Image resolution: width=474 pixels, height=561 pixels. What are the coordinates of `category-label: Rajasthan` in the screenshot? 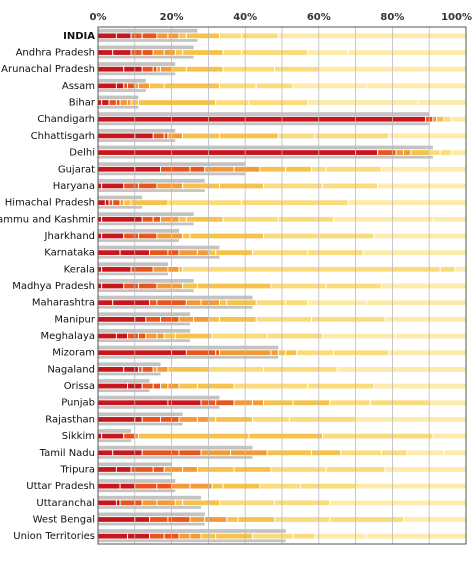 It's located at (70, 419).